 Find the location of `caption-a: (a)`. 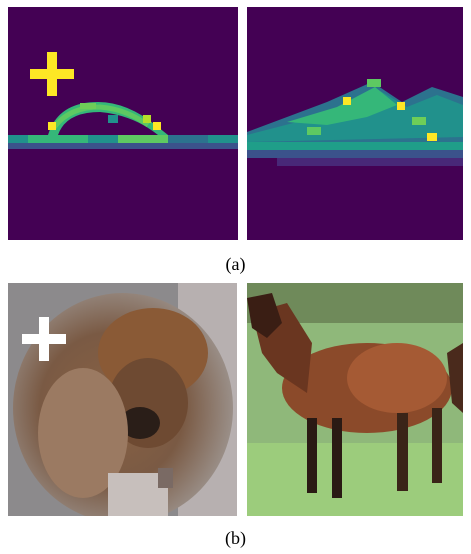

caption-a: (a) is located at coordinates (235, 264).